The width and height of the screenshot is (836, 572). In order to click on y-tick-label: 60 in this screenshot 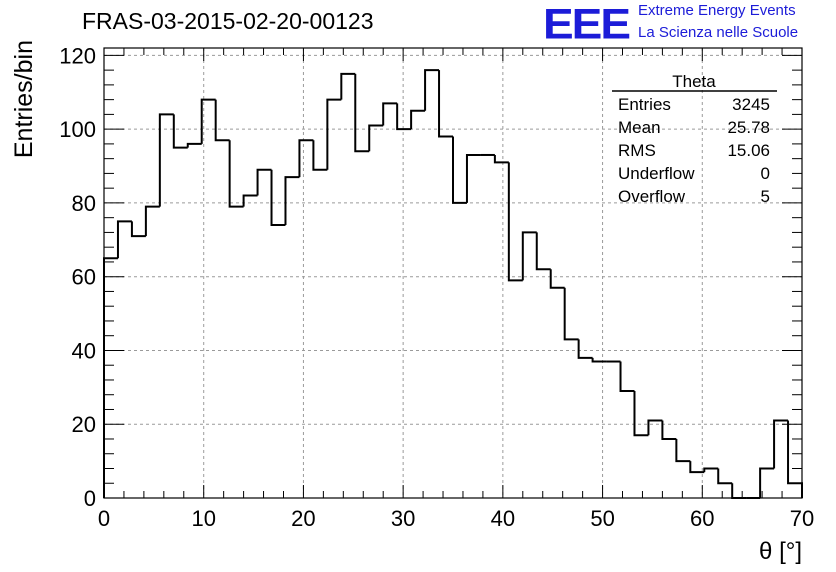, I will do `click(84, 277)`.